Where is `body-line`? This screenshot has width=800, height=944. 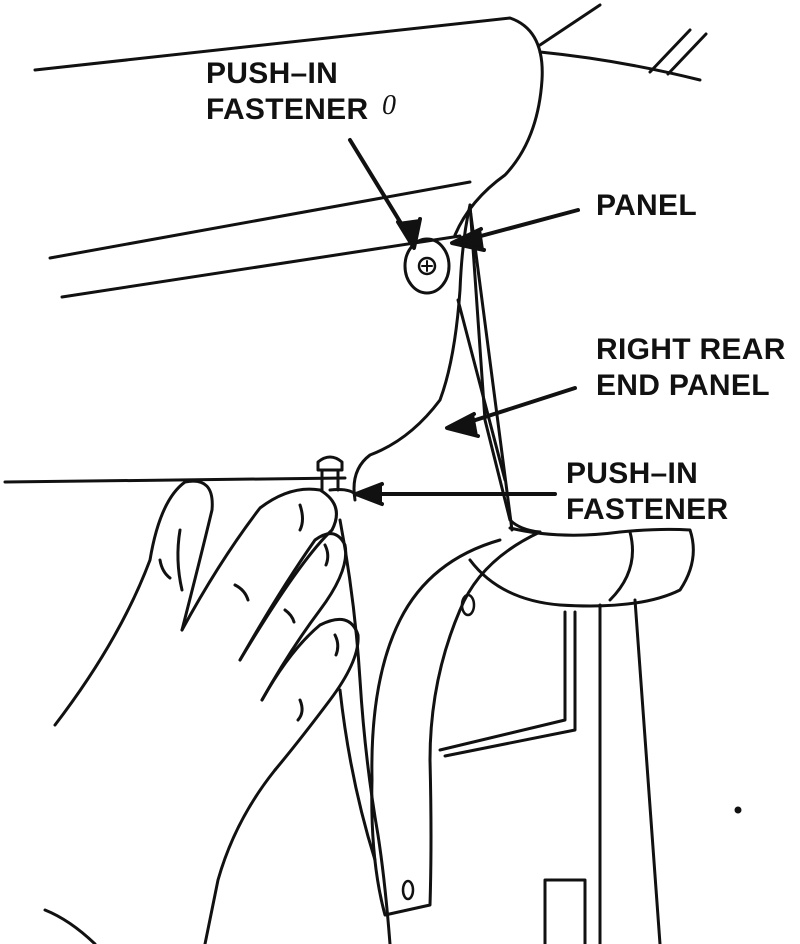
body-line is located at coordinates (175, 480).